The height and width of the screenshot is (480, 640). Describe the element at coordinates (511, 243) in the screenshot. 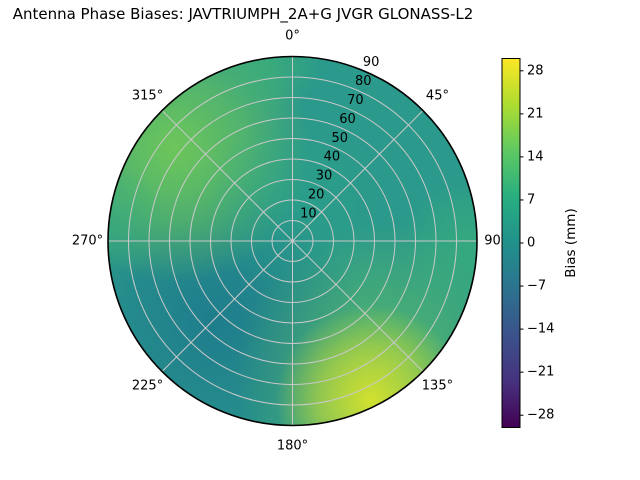

I see `colorbar-gradient` at that location.